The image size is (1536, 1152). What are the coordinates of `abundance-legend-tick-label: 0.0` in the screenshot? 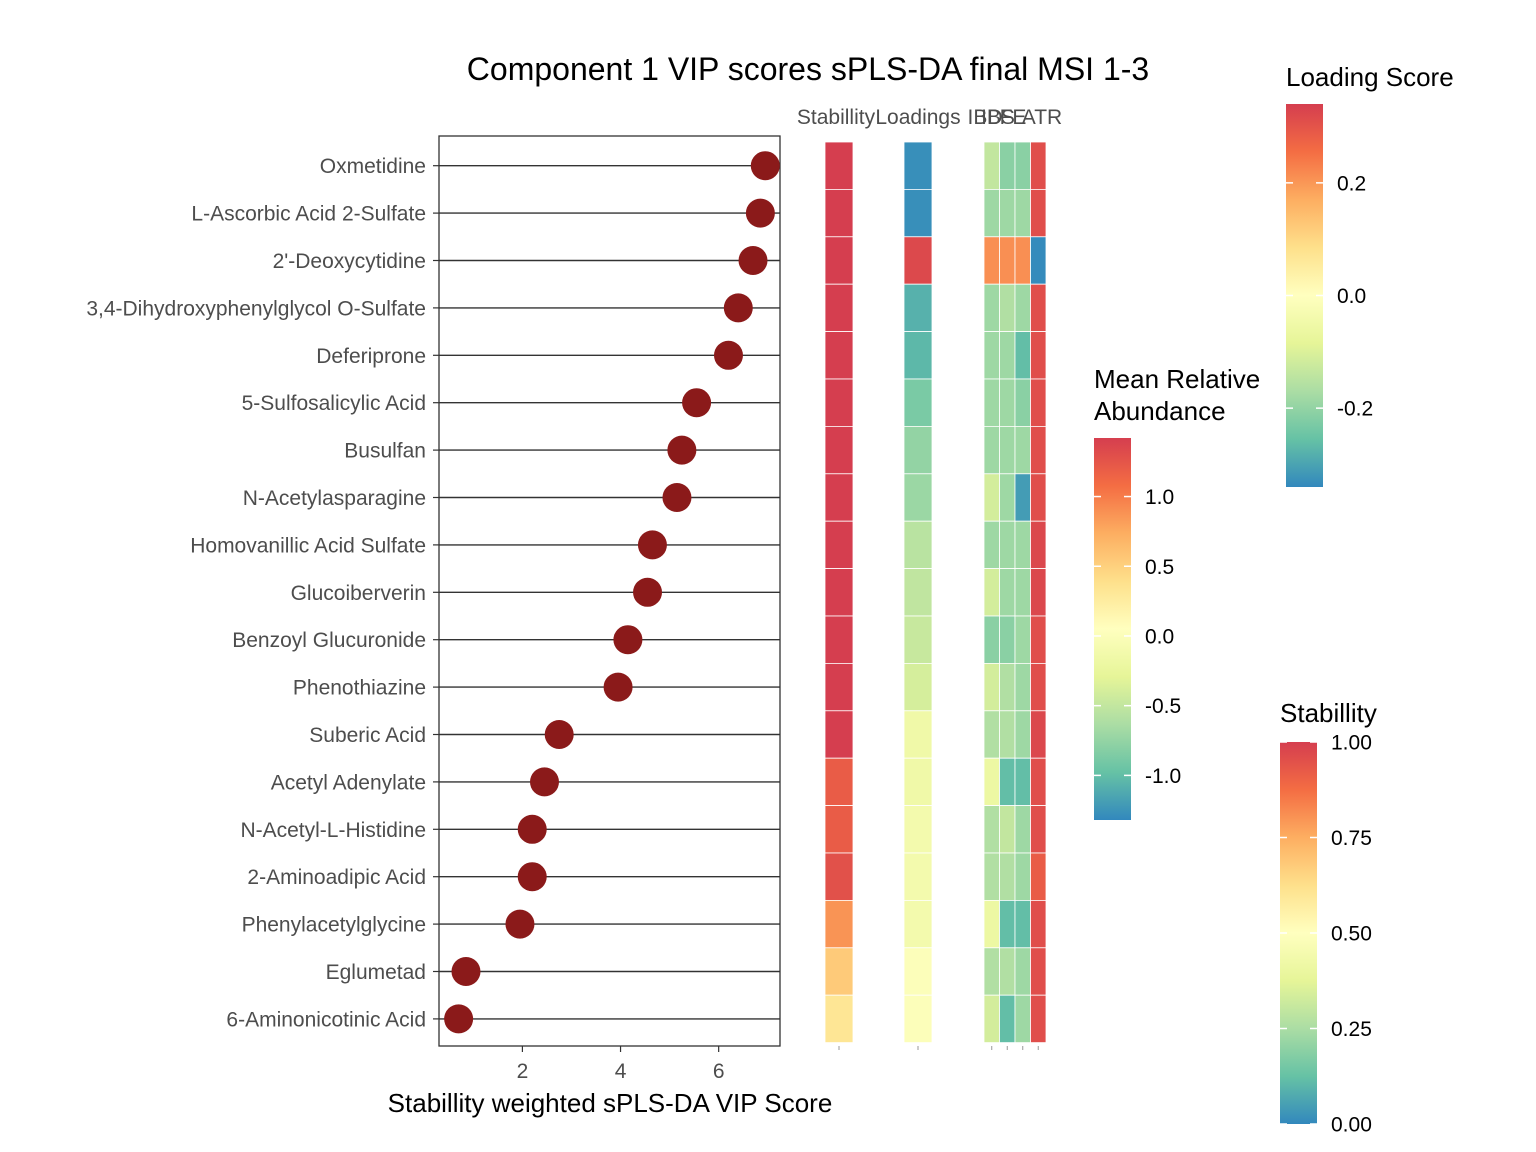 It's located at (1159, 636).